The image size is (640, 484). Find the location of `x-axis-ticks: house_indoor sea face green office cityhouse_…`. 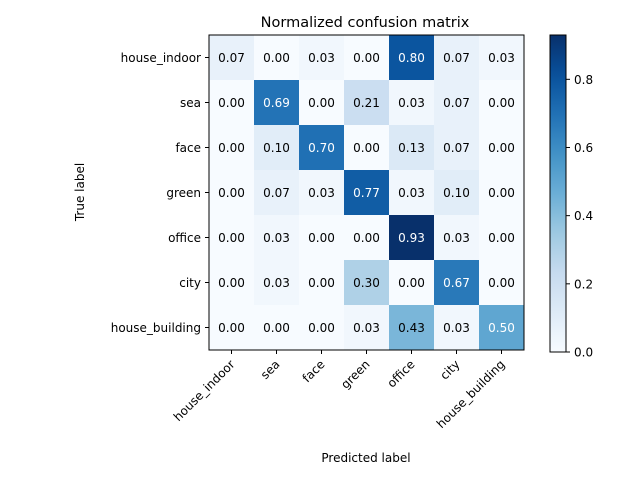

x-axis-ticks: house_indoor sea face green office cityhouse_… is located at coordinates (339, 390).